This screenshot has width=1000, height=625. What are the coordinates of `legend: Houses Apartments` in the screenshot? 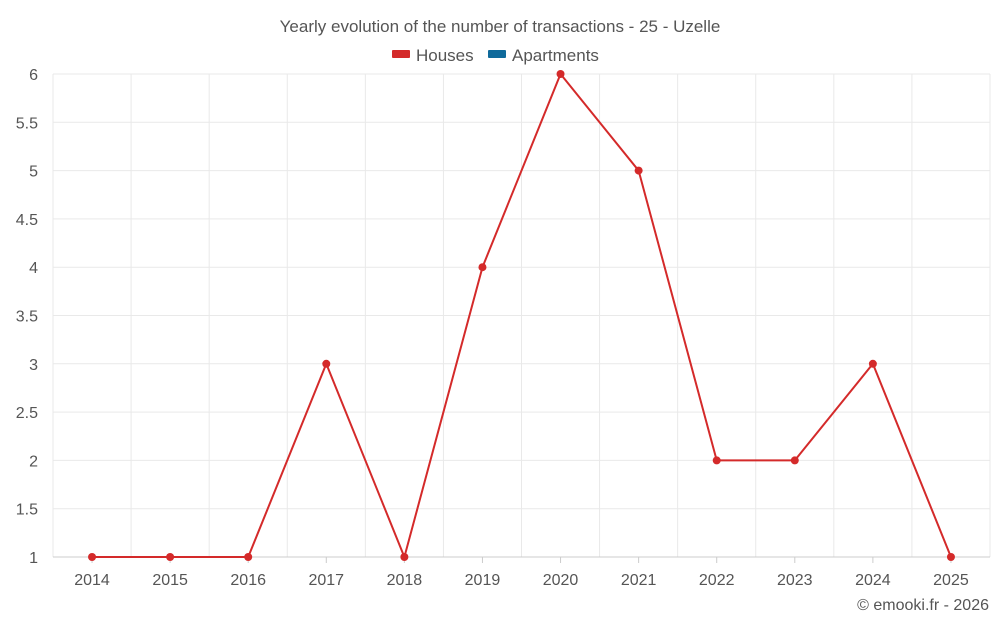 It's located at (495, 55).